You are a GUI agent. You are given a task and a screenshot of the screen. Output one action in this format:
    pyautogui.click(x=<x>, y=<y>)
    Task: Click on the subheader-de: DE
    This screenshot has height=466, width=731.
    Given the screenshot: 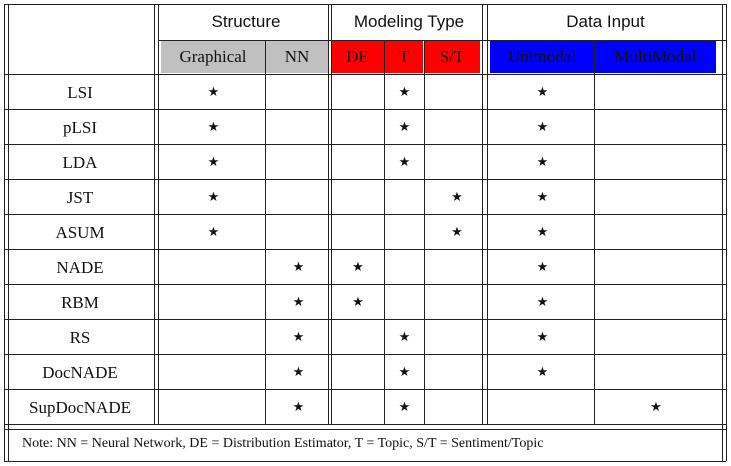 What is the action you would take?
    pyautogui.click(x=357, y=57)
    